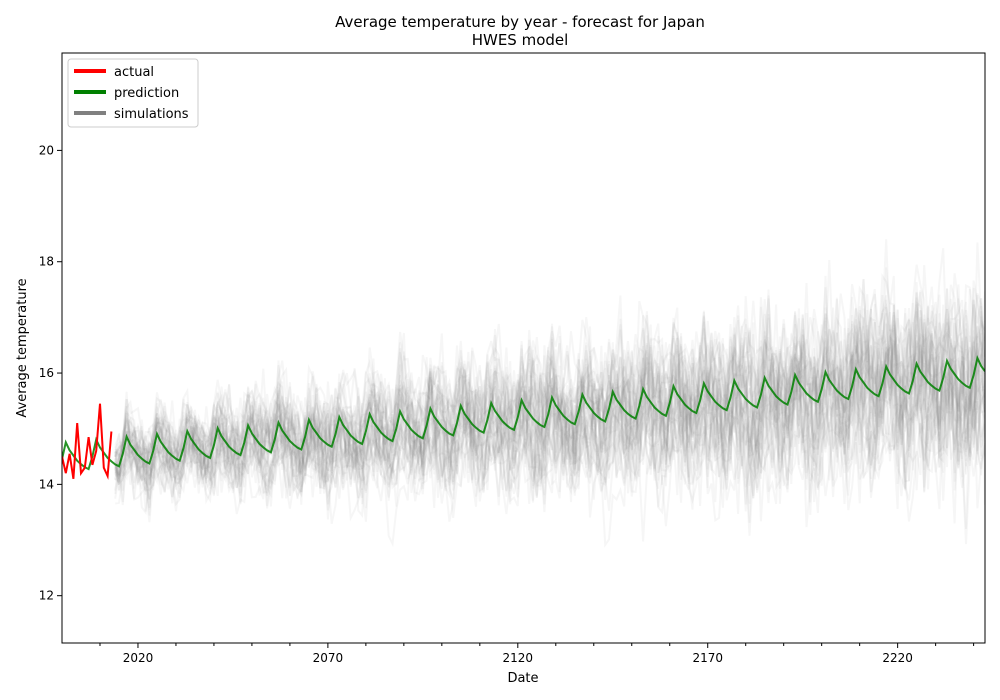 Image resolution: width=1000 pixels, height=700 pixels. I want to click on y-tick-label: 12, so click(46, 596).